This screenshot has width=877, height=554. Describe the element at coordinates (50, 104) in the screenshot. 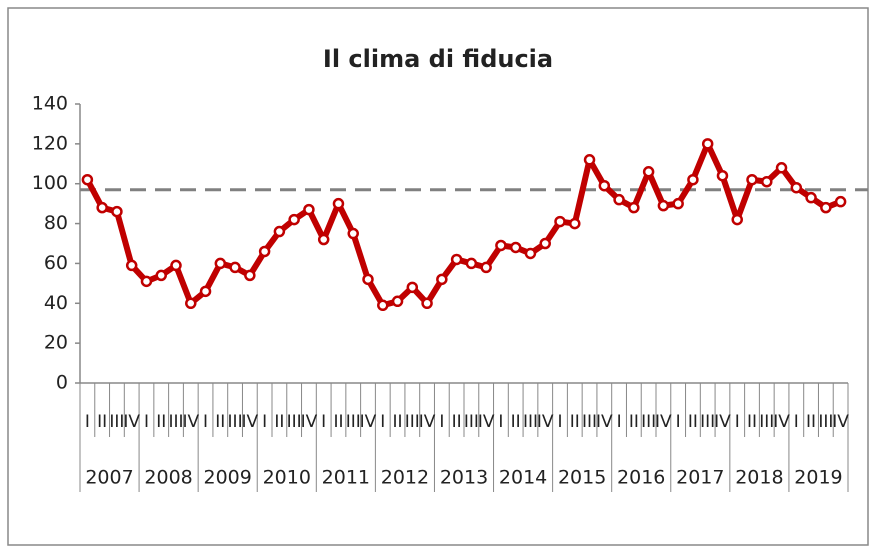

I see `y-tick-label: 140` at that location.